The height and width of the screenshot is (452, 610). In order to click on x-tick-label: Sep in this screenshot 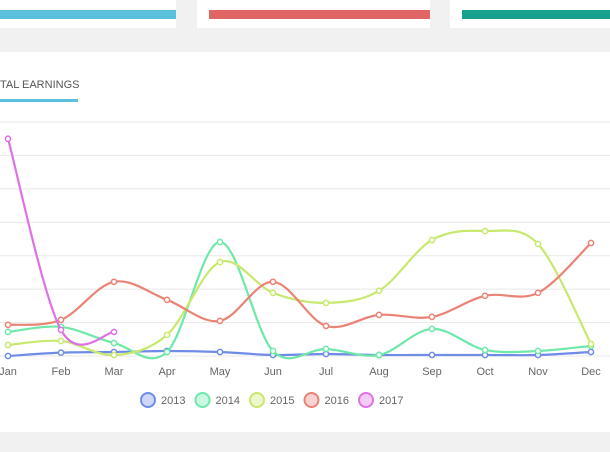, I will do `click(432, 372)`.